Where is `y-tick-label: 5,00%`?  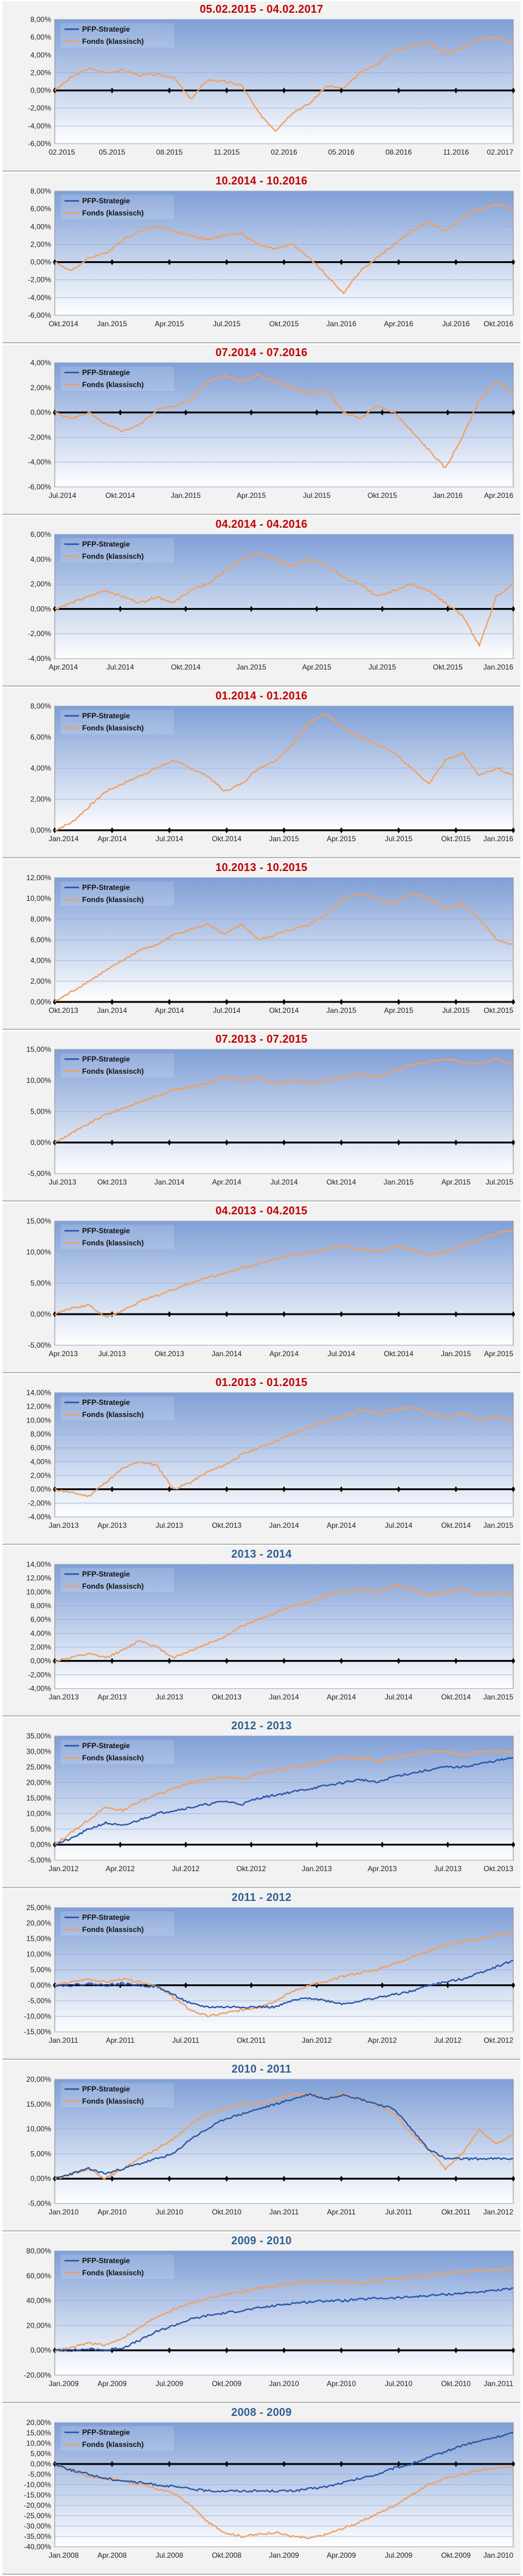
y-tick-label: 5,00% is located at coordinates (41, 1969).